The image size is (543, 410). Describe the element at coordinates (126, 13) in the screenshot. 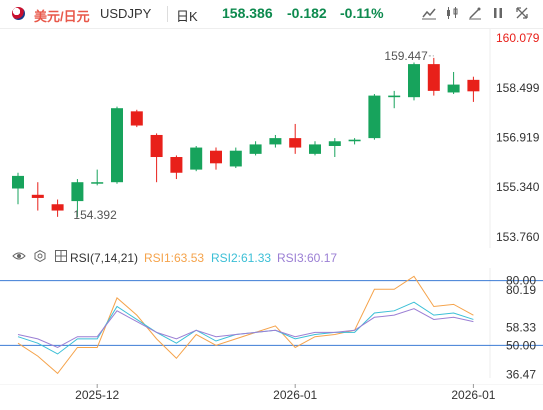

I see `symbol-code: USDJPY` at that location.